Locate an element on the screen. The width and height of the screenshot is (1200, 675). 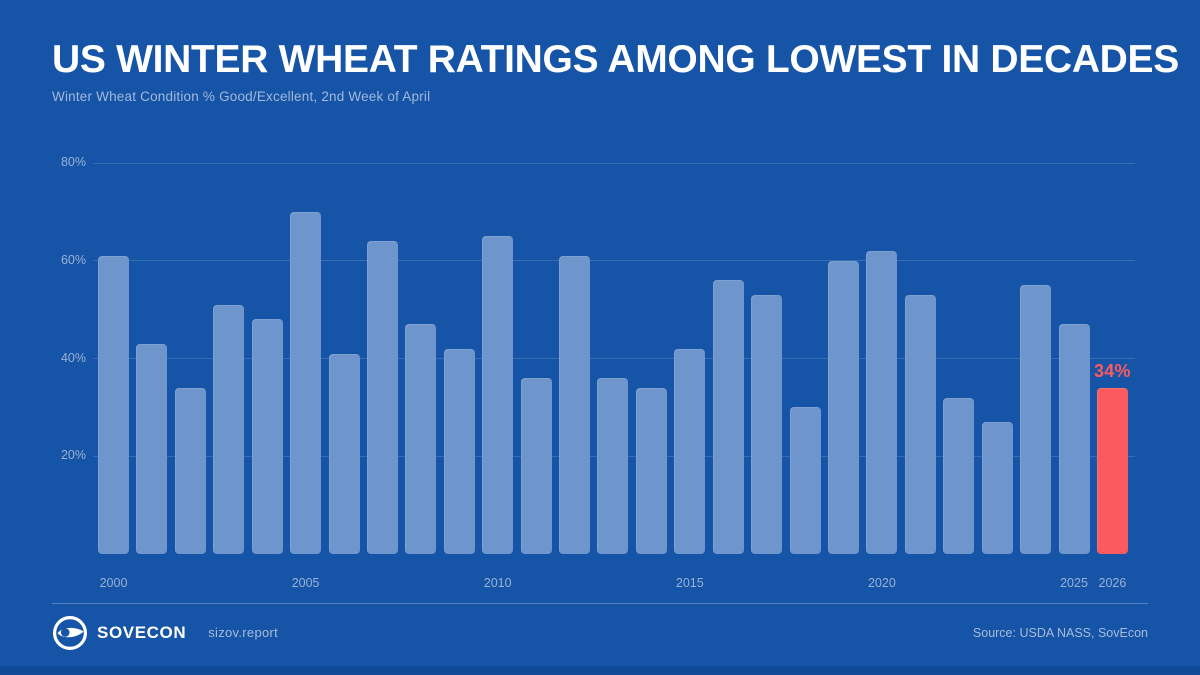
brand-name: SOVECON is located at coordinates (142, 632).